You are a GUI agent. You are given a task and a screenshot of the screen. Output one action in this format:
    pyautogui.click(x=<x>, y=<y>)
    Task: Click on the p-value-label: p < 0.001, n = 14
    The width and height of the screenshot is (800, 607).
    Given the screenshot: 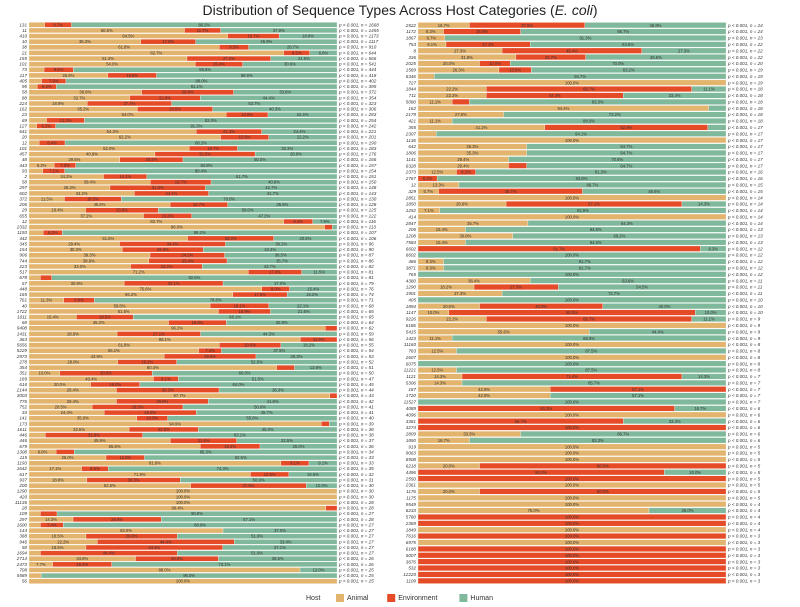 What is the action you would take?
    pyautogui.click(x=745, y=216)
    